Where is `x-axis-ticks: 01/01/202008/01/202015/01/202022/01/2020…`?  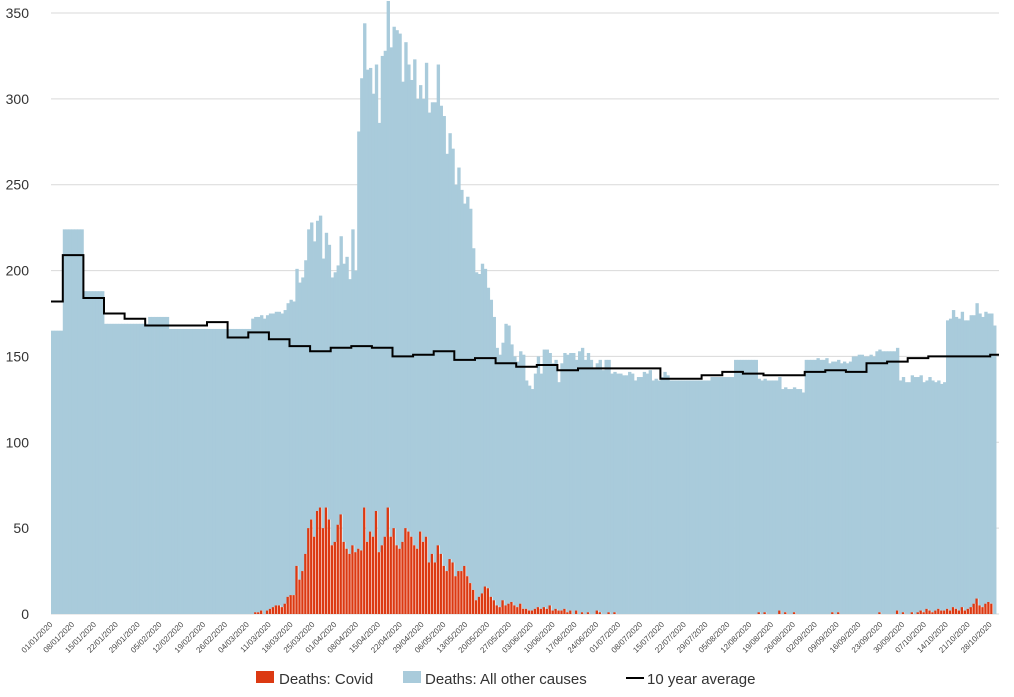
x-axis-ticks: 01/01/202008/01/202015/01/202022/01/2020… is located at coordinates (507, 637).